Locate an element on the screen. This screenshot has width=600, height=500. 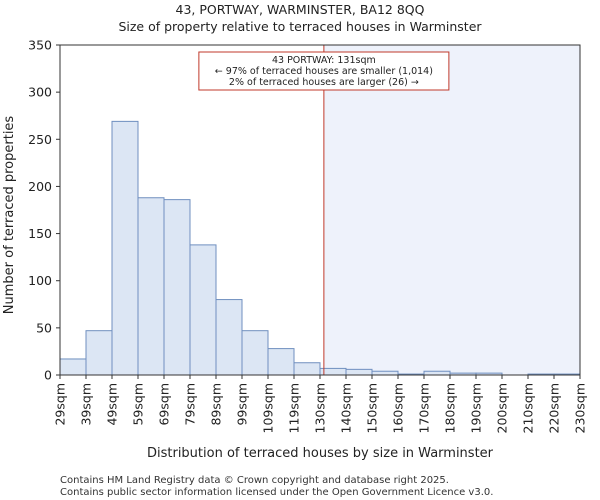
x-tick-label: 160sqm is located at coordinates (398, 408).